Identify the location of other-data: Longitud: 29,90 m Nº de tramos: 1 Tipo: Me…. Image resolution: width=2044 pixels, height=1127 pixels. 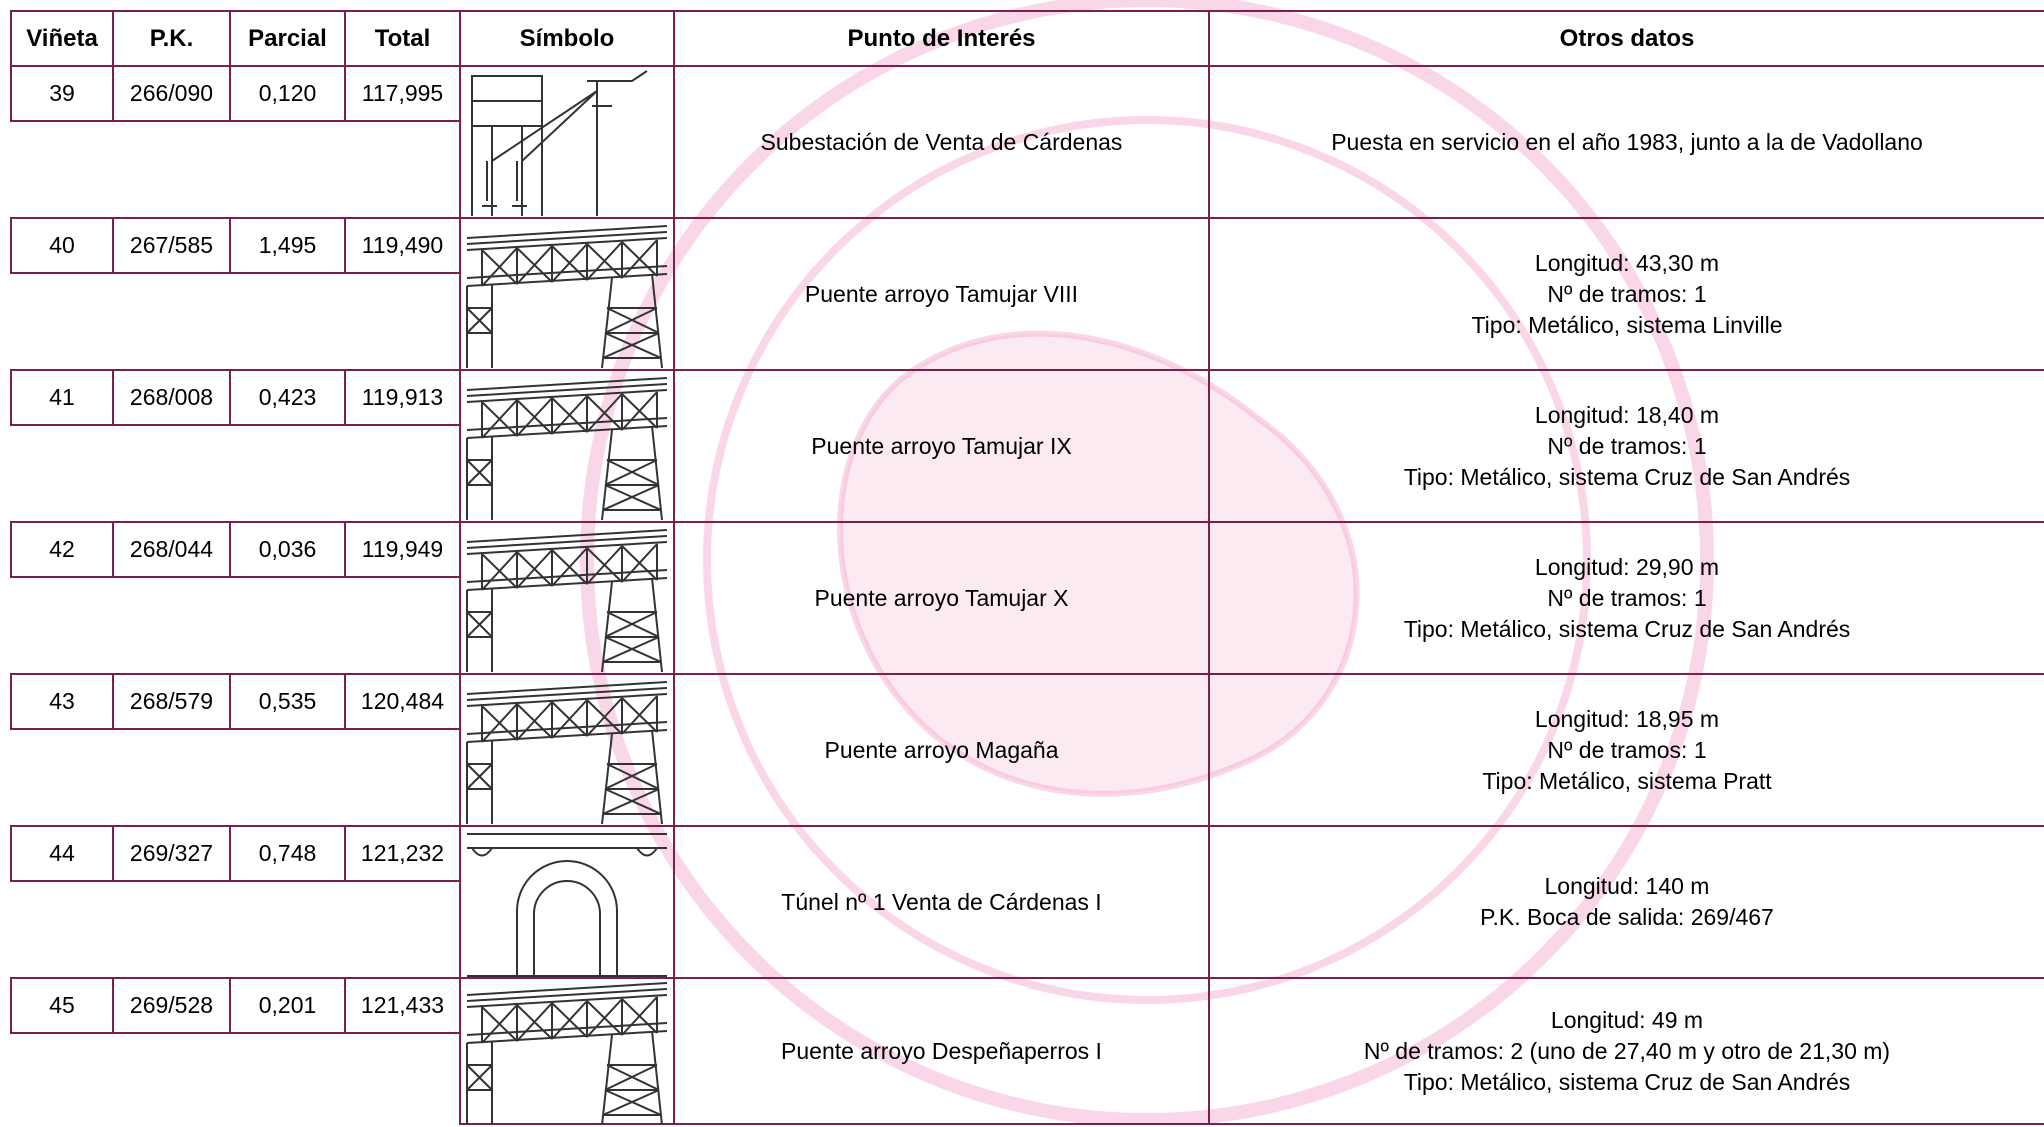
(1626, 598).